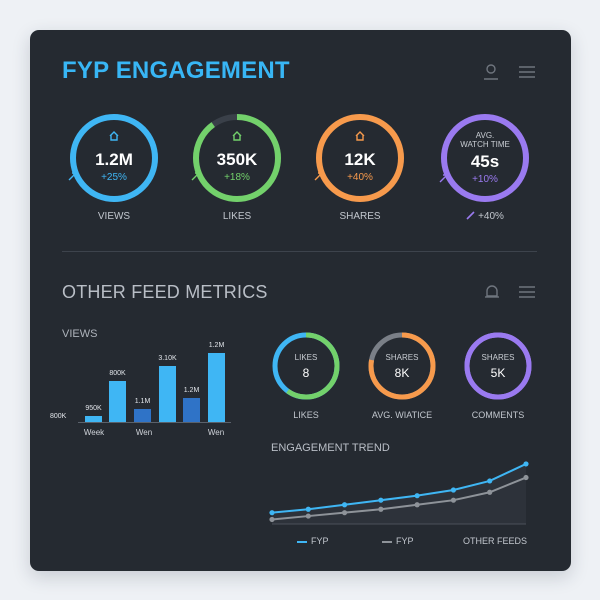  Describe the element at coordinates (306, 373) in the screenshot. I see `mini-metric-value: 8` at that location.